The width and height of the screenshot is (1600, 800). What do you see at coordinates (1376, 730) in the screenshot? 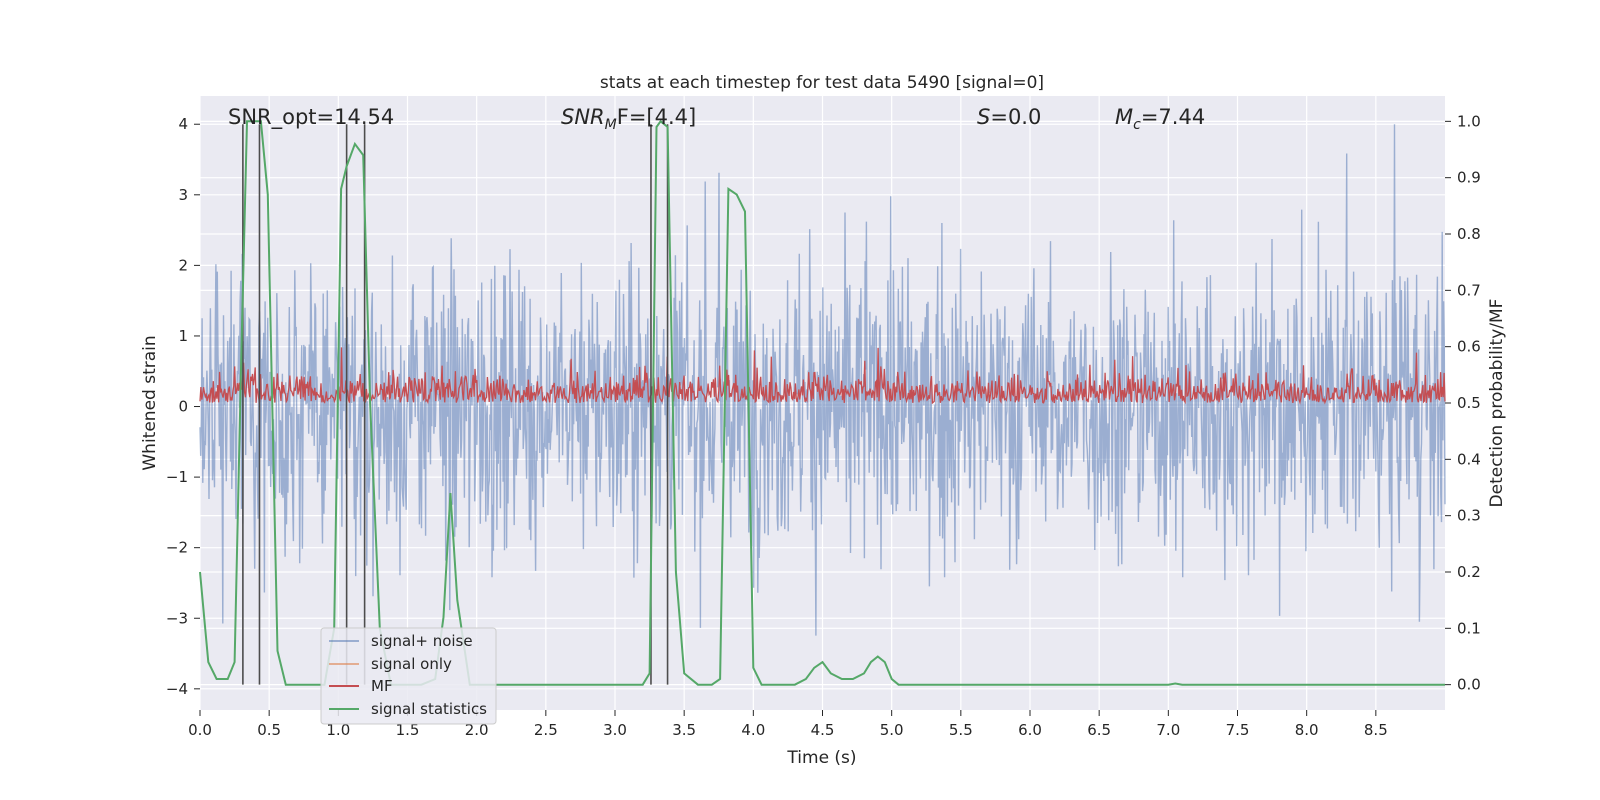
I see `x-tick-label: 8.5` at bounding box center [1376, 730].